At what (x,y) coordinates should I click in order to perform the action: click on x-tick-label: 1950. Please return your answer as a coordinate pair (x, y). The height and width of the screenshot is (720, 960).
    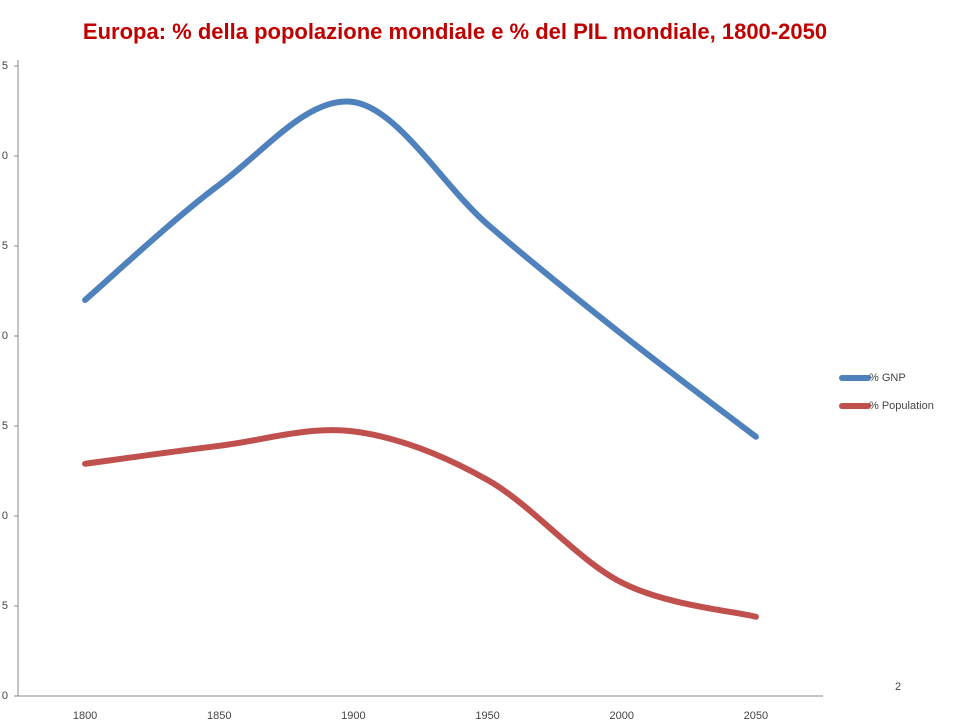
    Looking at the image, I should click on (487, 715).